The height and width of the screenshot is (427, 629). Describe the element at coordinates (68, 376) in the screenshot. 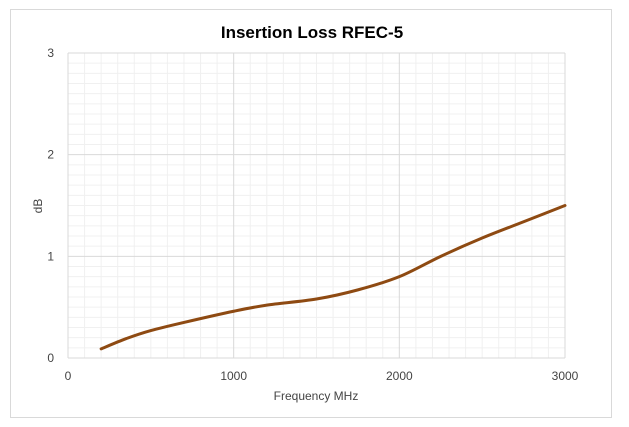

I see `x-tick-label: 0` at that location.